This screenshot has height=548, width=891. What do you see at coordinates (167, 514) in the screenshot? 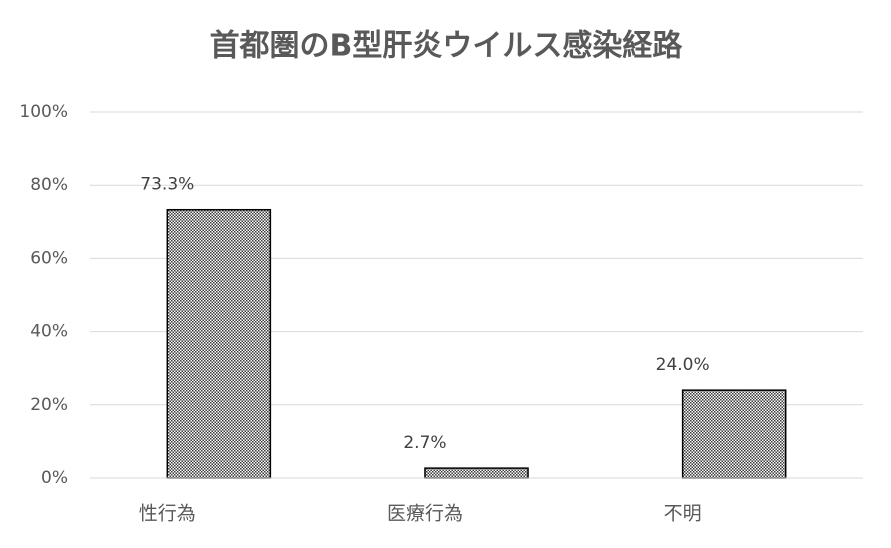
I see `x-tick-label: 性行為` at bounding box center [167, 514].